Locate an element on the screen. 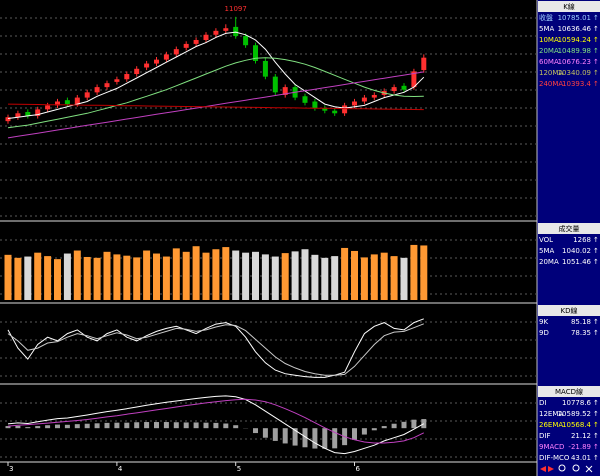  scroll-right is located at coordinates (551, 469).